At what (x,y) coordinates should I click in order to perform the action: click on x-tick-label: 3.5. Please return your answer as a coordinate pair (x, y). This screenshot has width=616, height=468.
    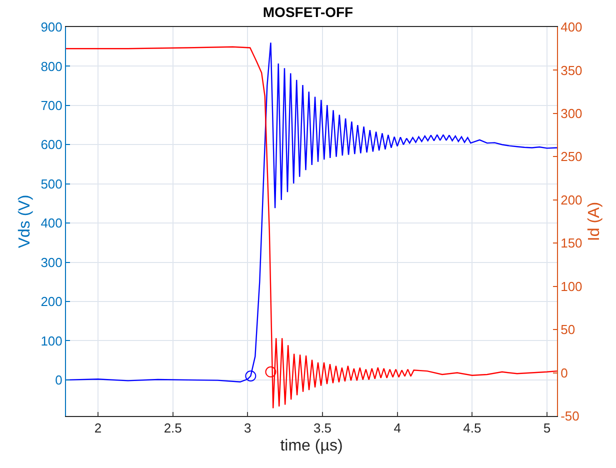
    Looking at the image, I should click on (322, 428).